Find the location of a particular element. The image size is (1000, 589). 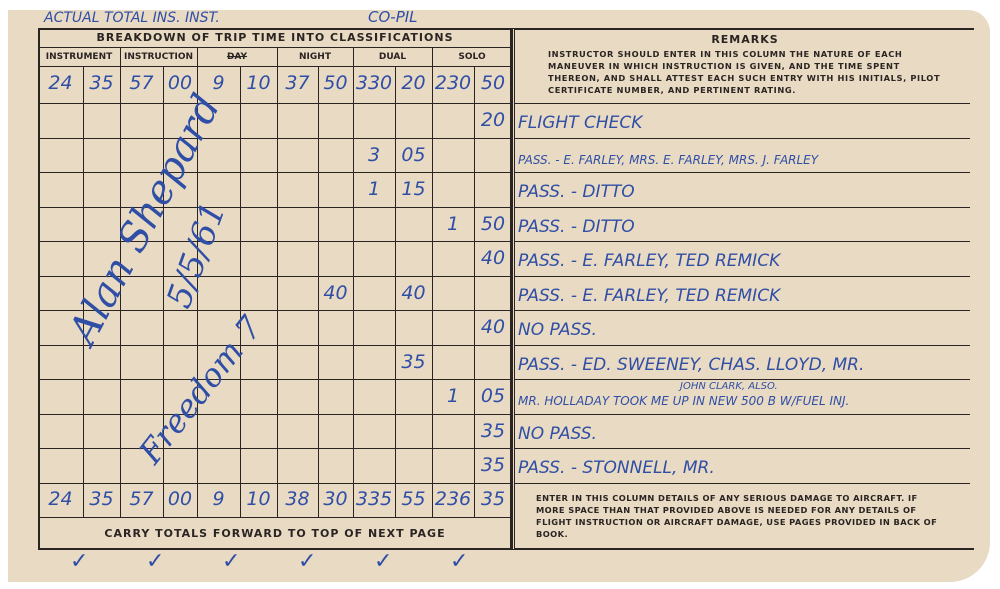

column-header: INSTRUMENT is located at coordinates (79, 57).